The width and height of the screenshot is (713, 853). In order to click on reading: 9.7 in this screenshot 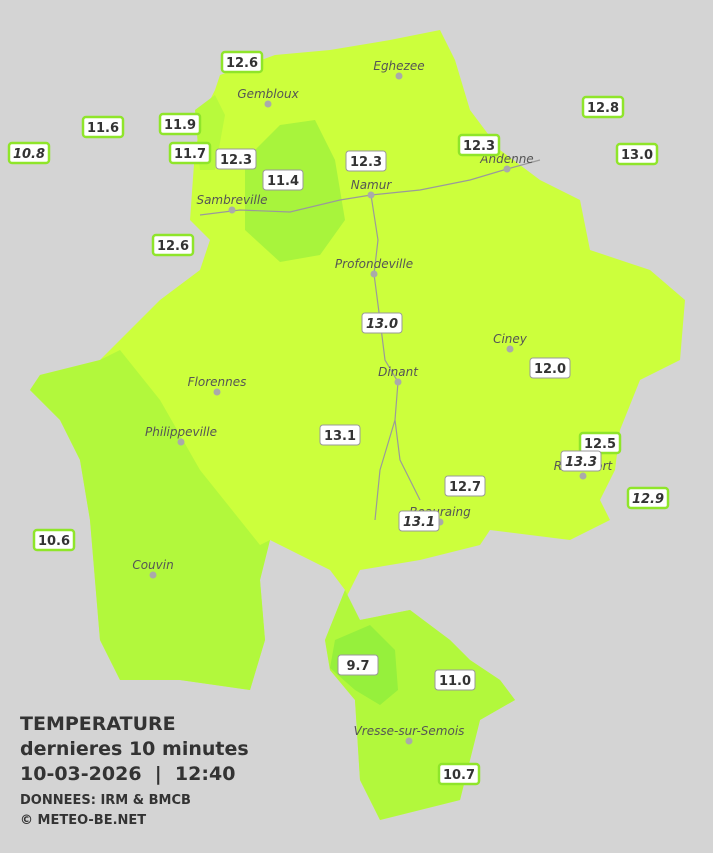, I will do `click(358, 665)`.